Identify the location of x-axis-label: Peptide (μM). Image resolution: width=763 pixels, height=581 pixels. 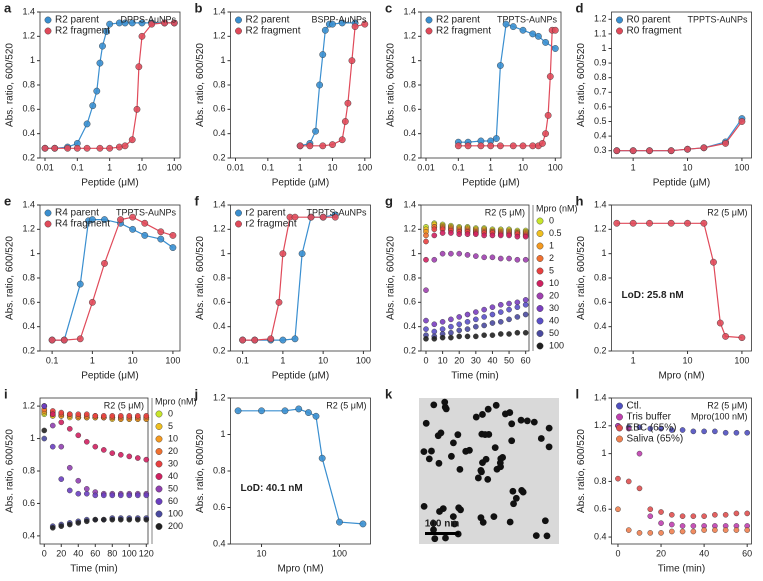
(109, 376).